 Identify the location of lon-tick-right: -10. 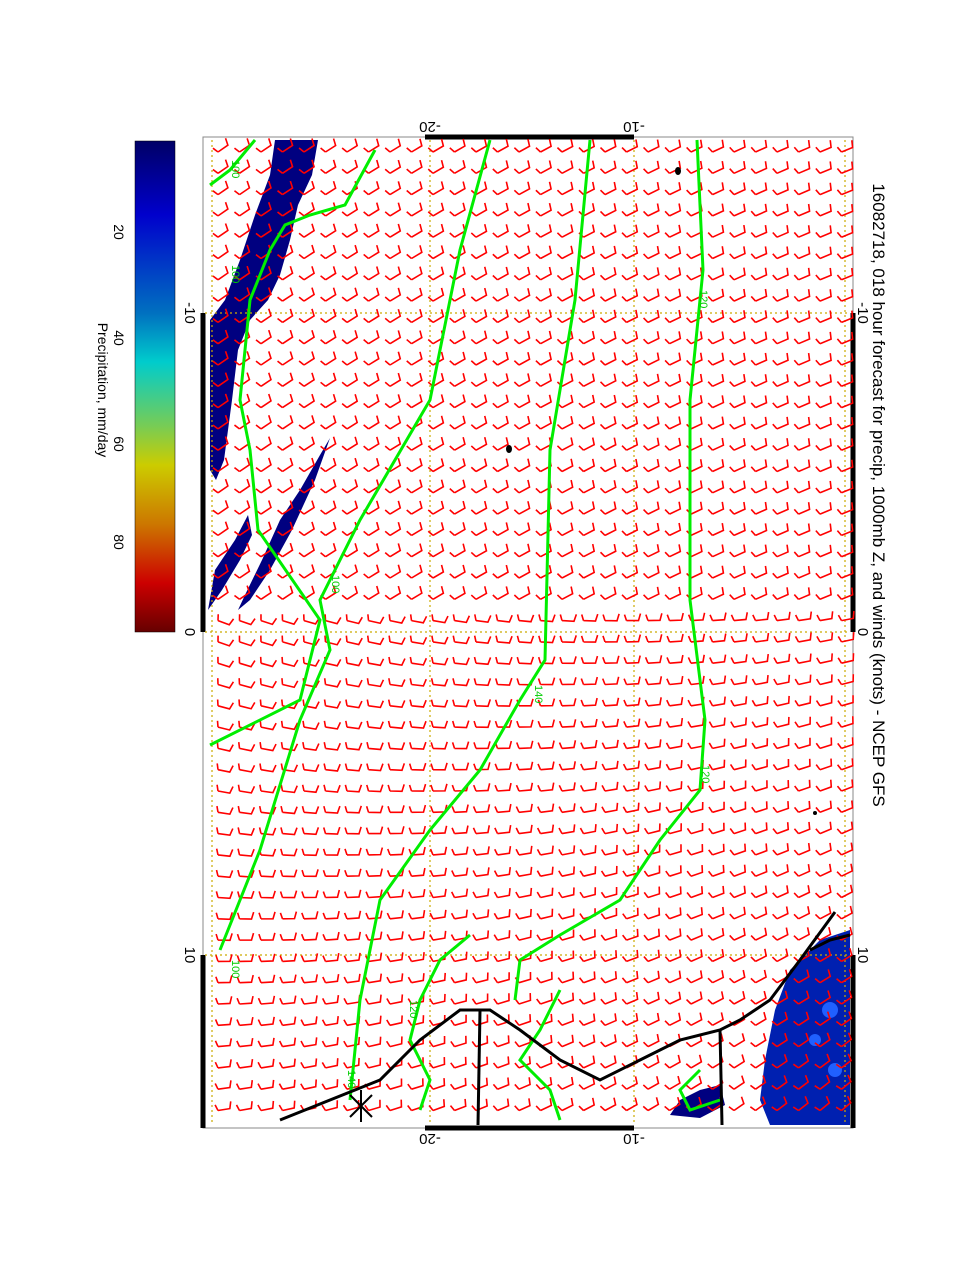
(862, 313).